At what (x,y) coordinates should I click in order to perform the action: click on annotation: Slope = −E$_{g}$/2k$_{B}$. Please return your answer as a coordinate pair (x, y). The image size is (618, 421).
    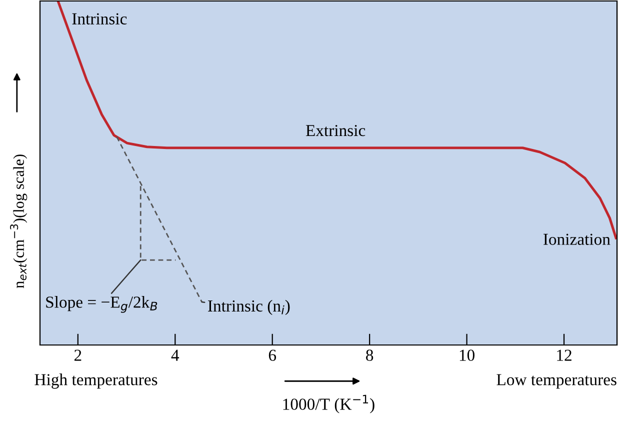
    Looking at the image, I should click on (102, 304).